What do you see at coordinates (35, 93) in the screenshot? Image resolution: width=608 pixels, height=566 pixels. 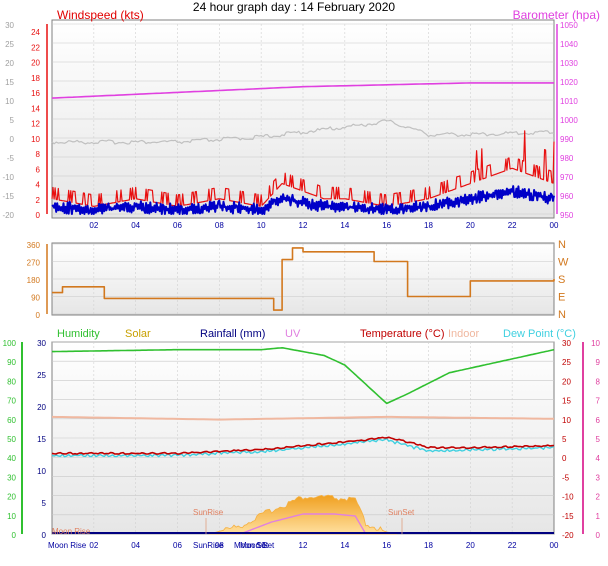 I see `wind-inner-tick: 16` at bounding box center [35, 93].